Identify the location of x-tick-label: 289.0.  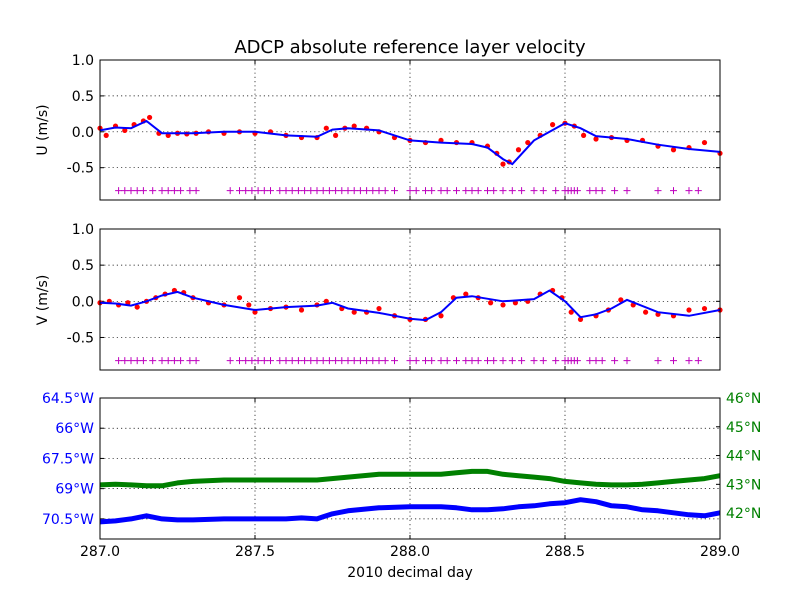
(720, 552).